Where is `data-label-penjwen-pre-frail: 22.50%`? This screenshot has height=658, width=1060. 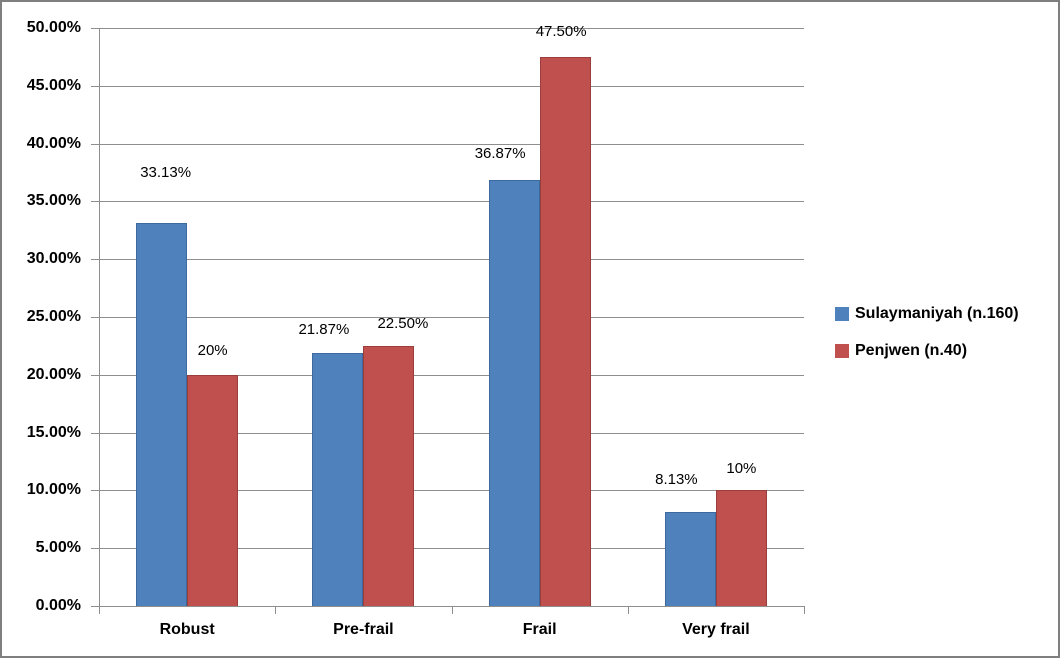 data-label-penjwen-pre-frail: 22.50% is located at coordinates (403, 323).